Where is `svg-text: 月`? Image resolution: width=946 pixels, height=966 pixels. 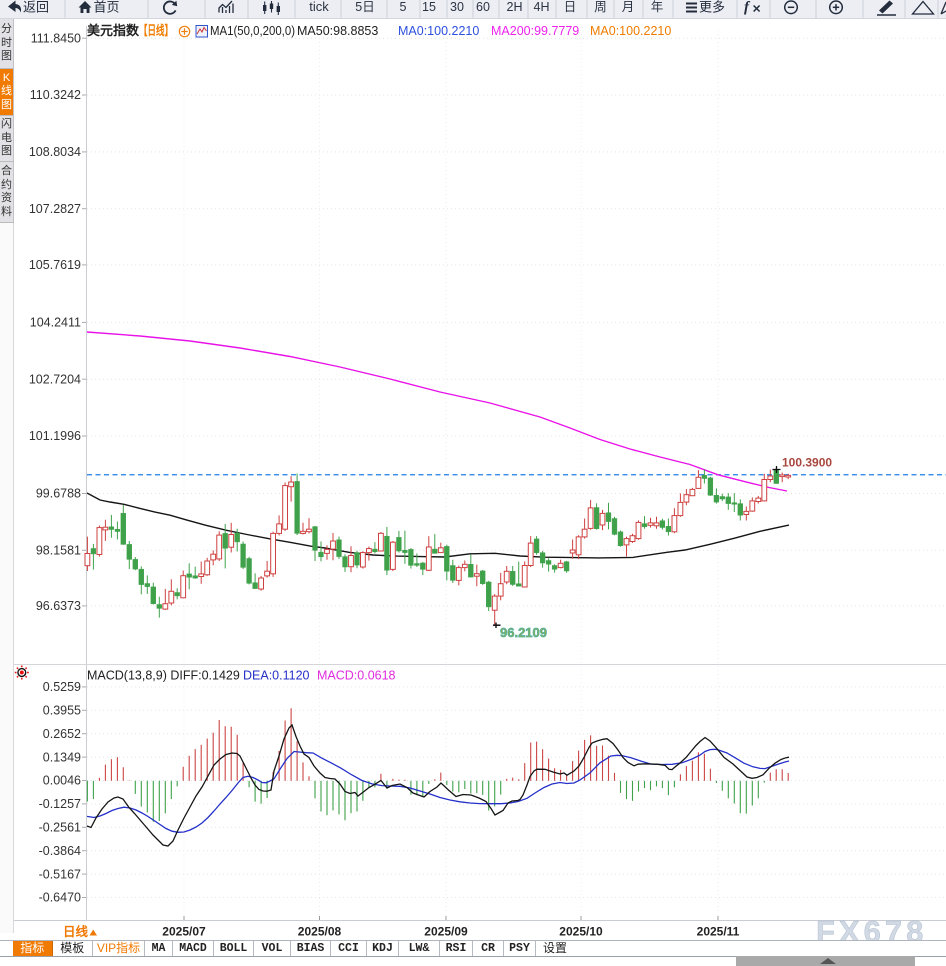 svg-text: 月 is located at coordinates (628, 7).